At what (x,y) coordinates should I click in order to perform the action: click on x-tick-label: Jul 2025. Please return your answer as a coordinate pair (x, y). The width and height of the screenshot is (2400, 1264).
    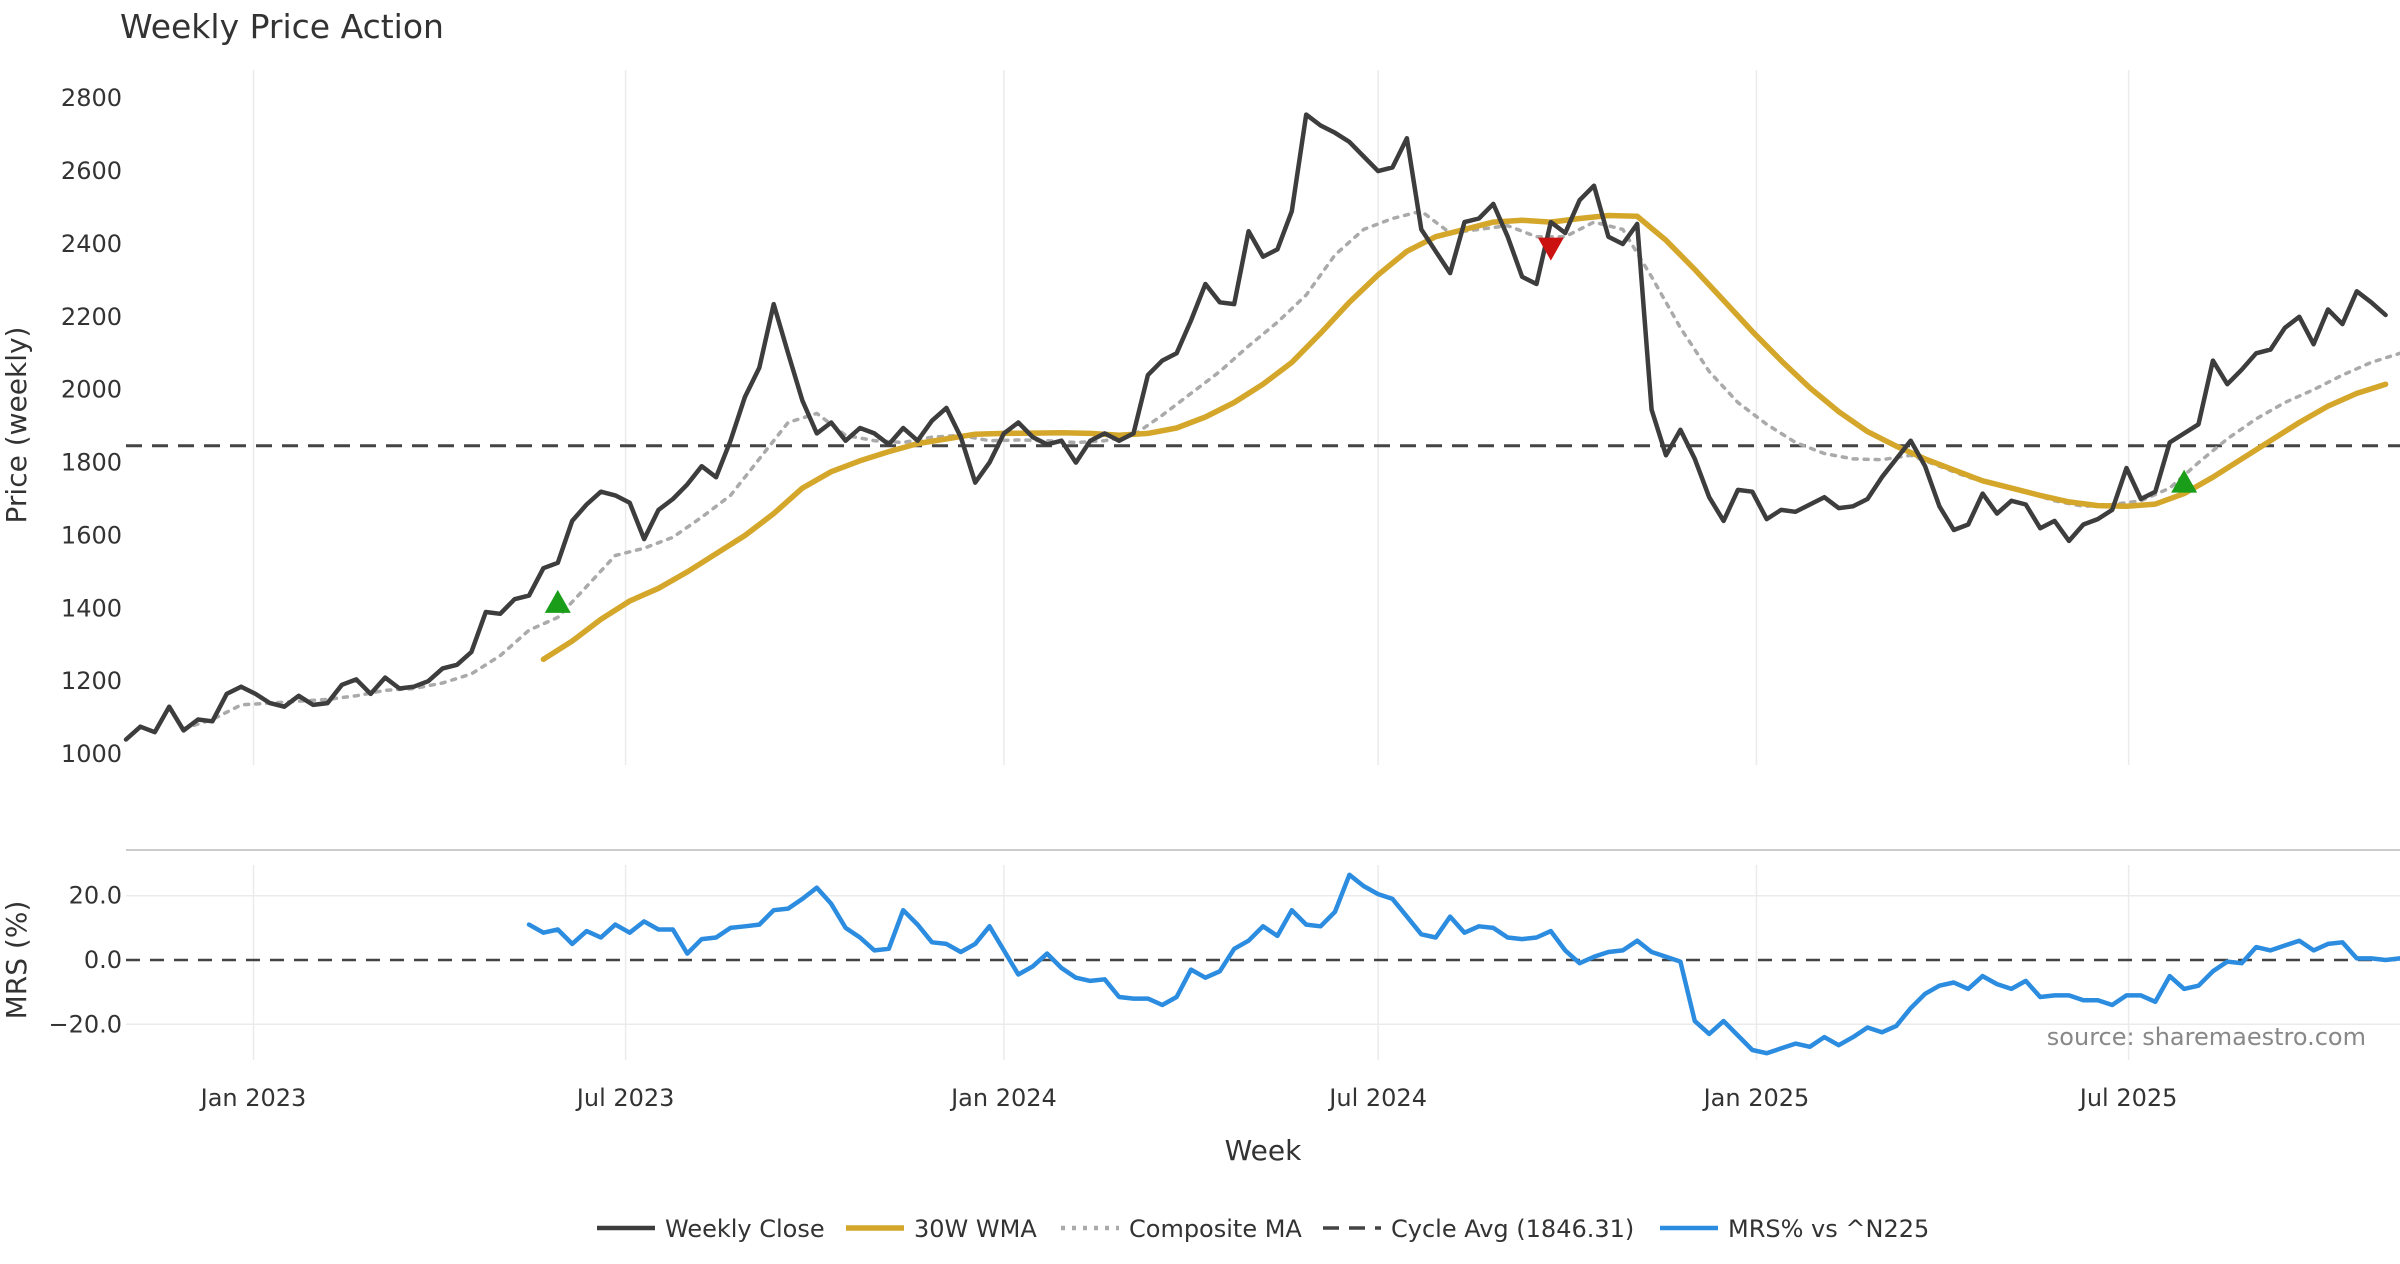
    Looking at the image, I should click on (2128, 1098).